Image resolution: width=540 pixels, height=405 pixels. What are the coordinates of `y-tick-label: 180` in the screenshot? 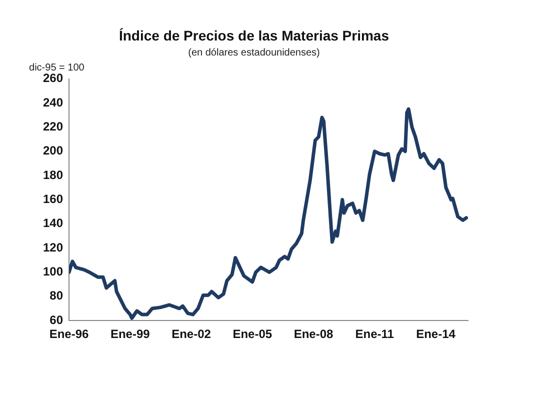 It's located at (53, 175).